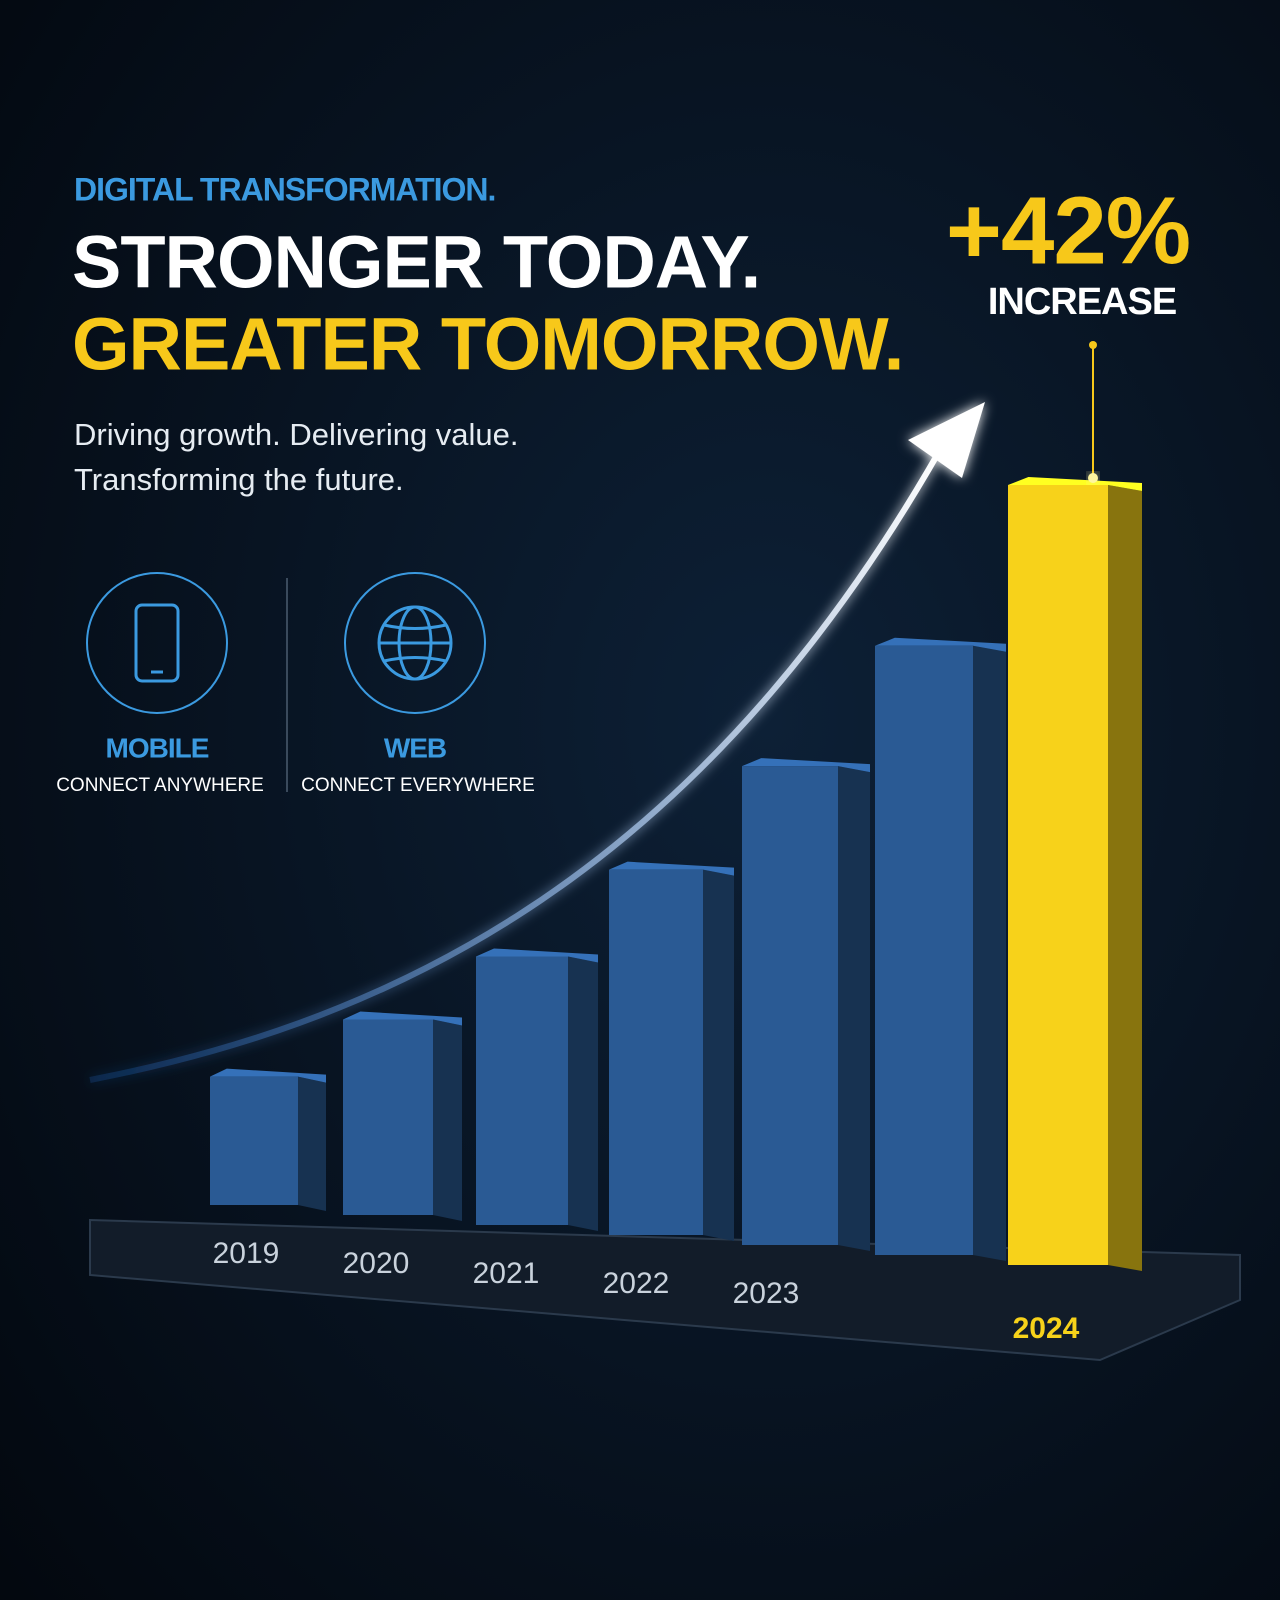  I want to click on x-tick-label: 2022, so click(636, 1283).